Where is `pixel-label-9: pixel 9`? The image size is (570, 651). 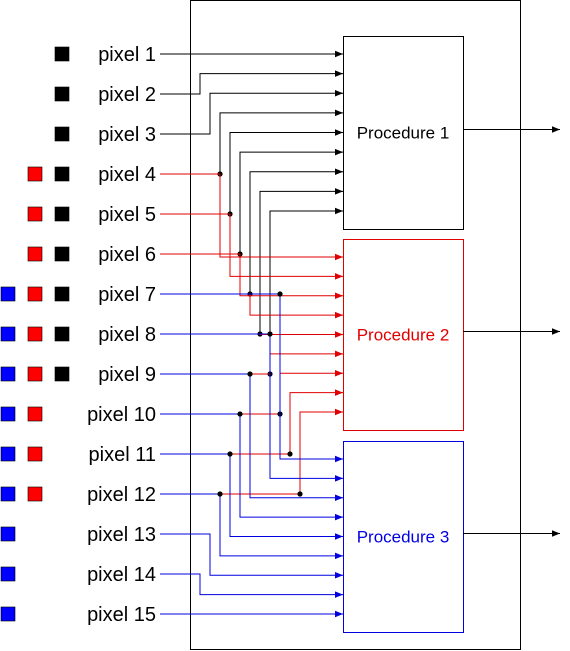
pixel-label-9: pixel 9 is located at coordinates (127, 375).